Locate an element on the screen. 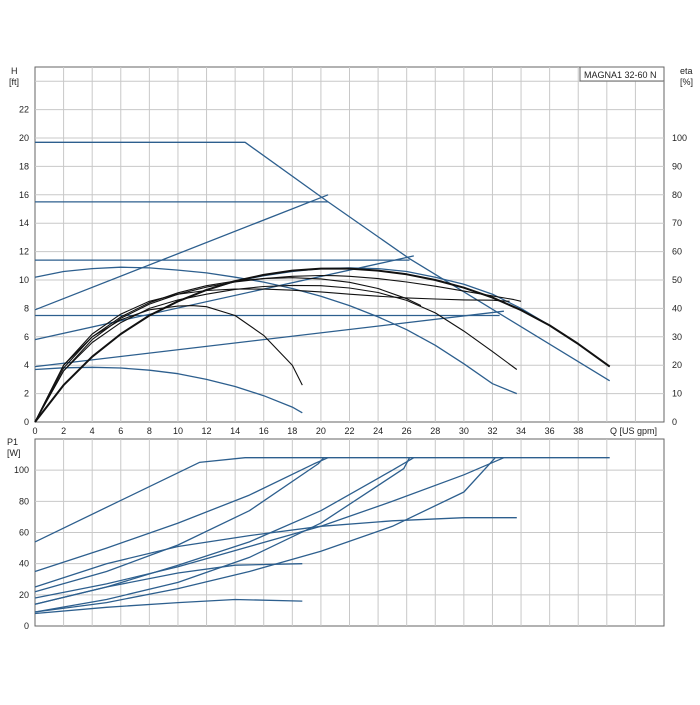  y-axis-unit-power: [W] is located at coordinates (14, 453).